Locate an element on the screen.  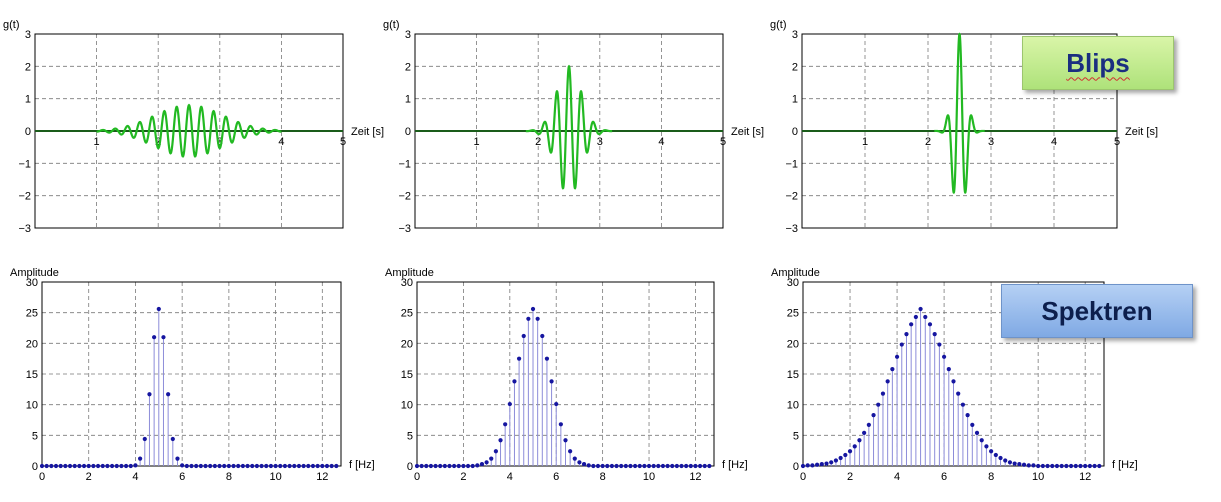
x-tick-label: 0 is located at coordinates (803, 477).